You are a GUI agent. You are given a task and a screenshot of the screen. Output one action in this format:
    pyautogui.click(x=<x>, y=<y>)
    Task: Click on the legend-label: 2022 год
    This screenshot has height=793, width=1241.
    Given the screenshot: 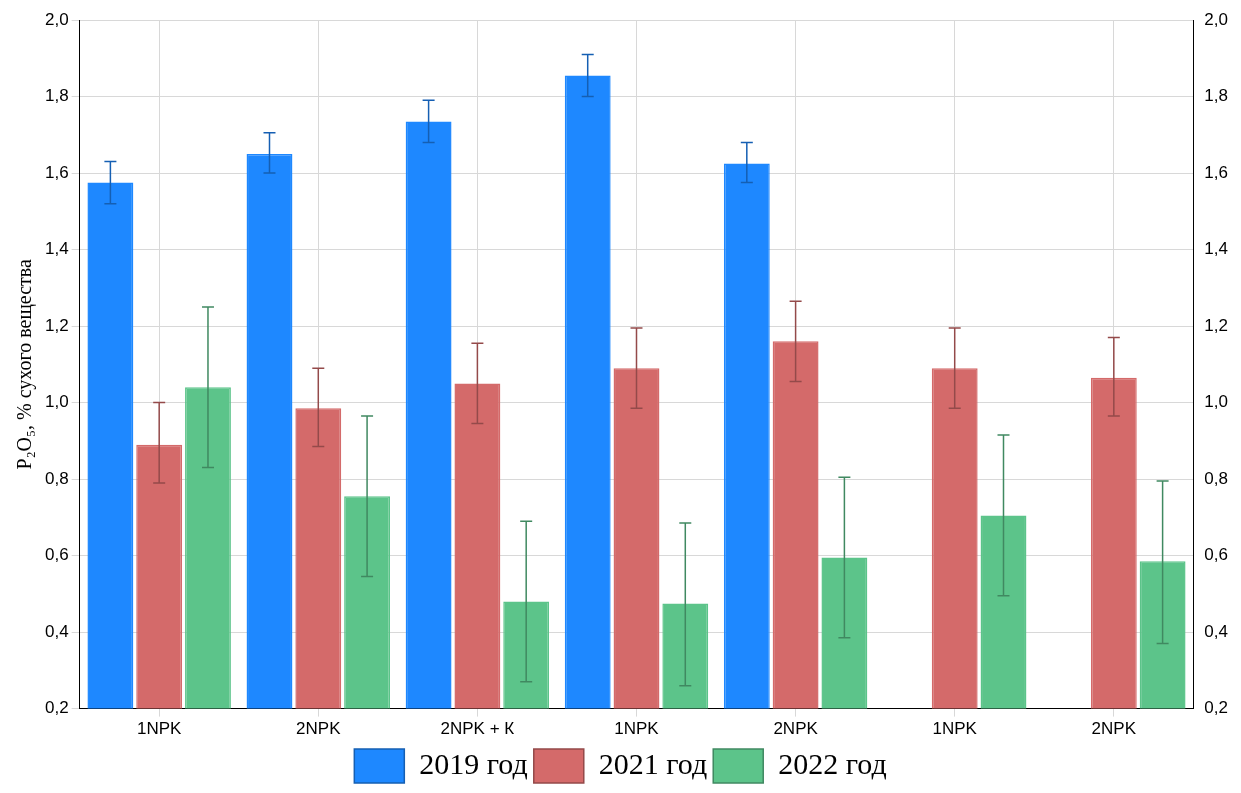 What is the action you would take?
    pyautogui.click(x=832, y=763)
    